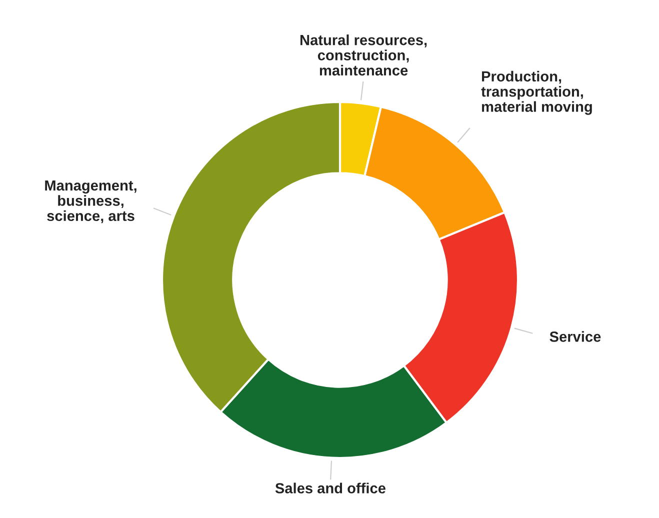 The height and width of the screenshot is (518, 659). I want to click on slice-label: Natural resources, construction, maintenance, so click(363, 55).